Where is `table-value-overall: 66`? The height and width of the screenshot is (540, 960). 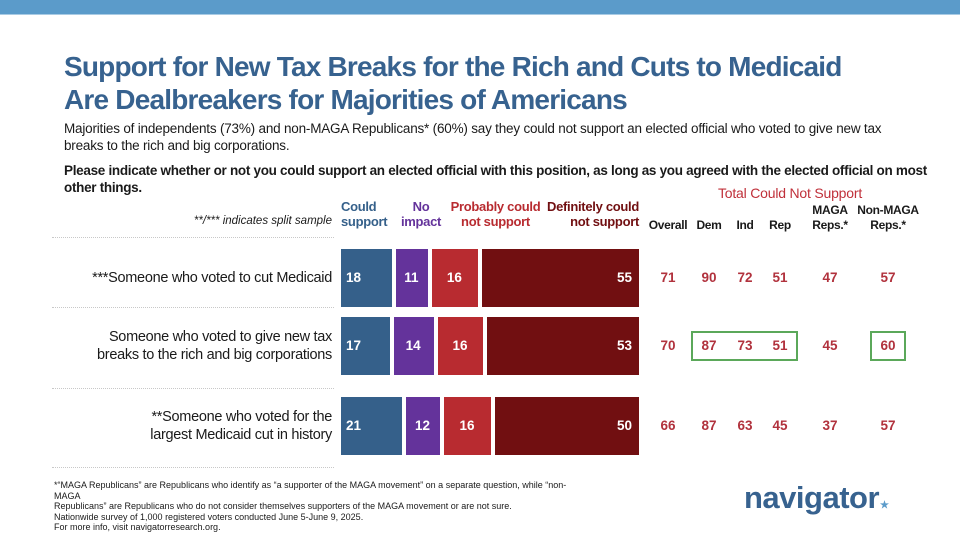 table-value-overall: 66 is located at coordinates (668, 425).